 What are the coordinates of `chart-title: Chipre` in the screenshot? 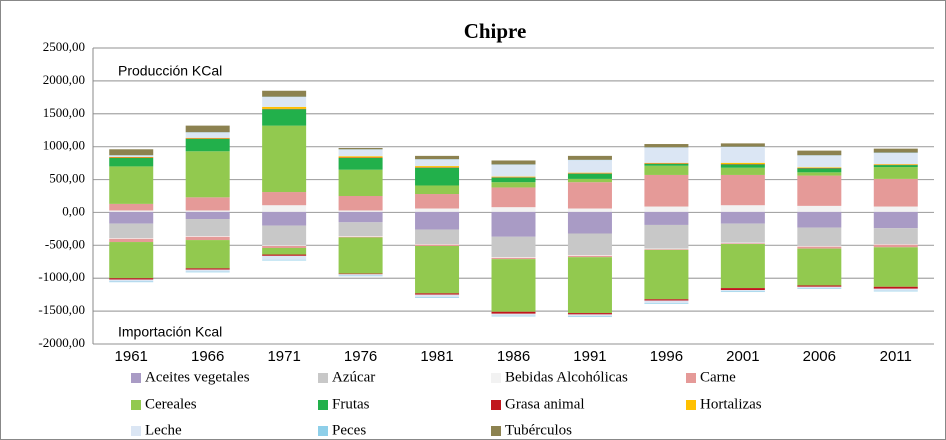 It's located at (495, 31).